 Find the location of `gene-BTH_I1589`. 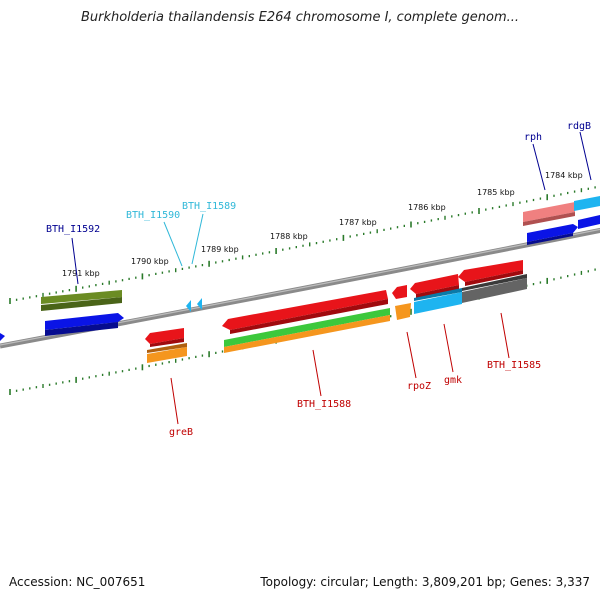

gene-BTH_I1589 is located at coordinates (199, 304).